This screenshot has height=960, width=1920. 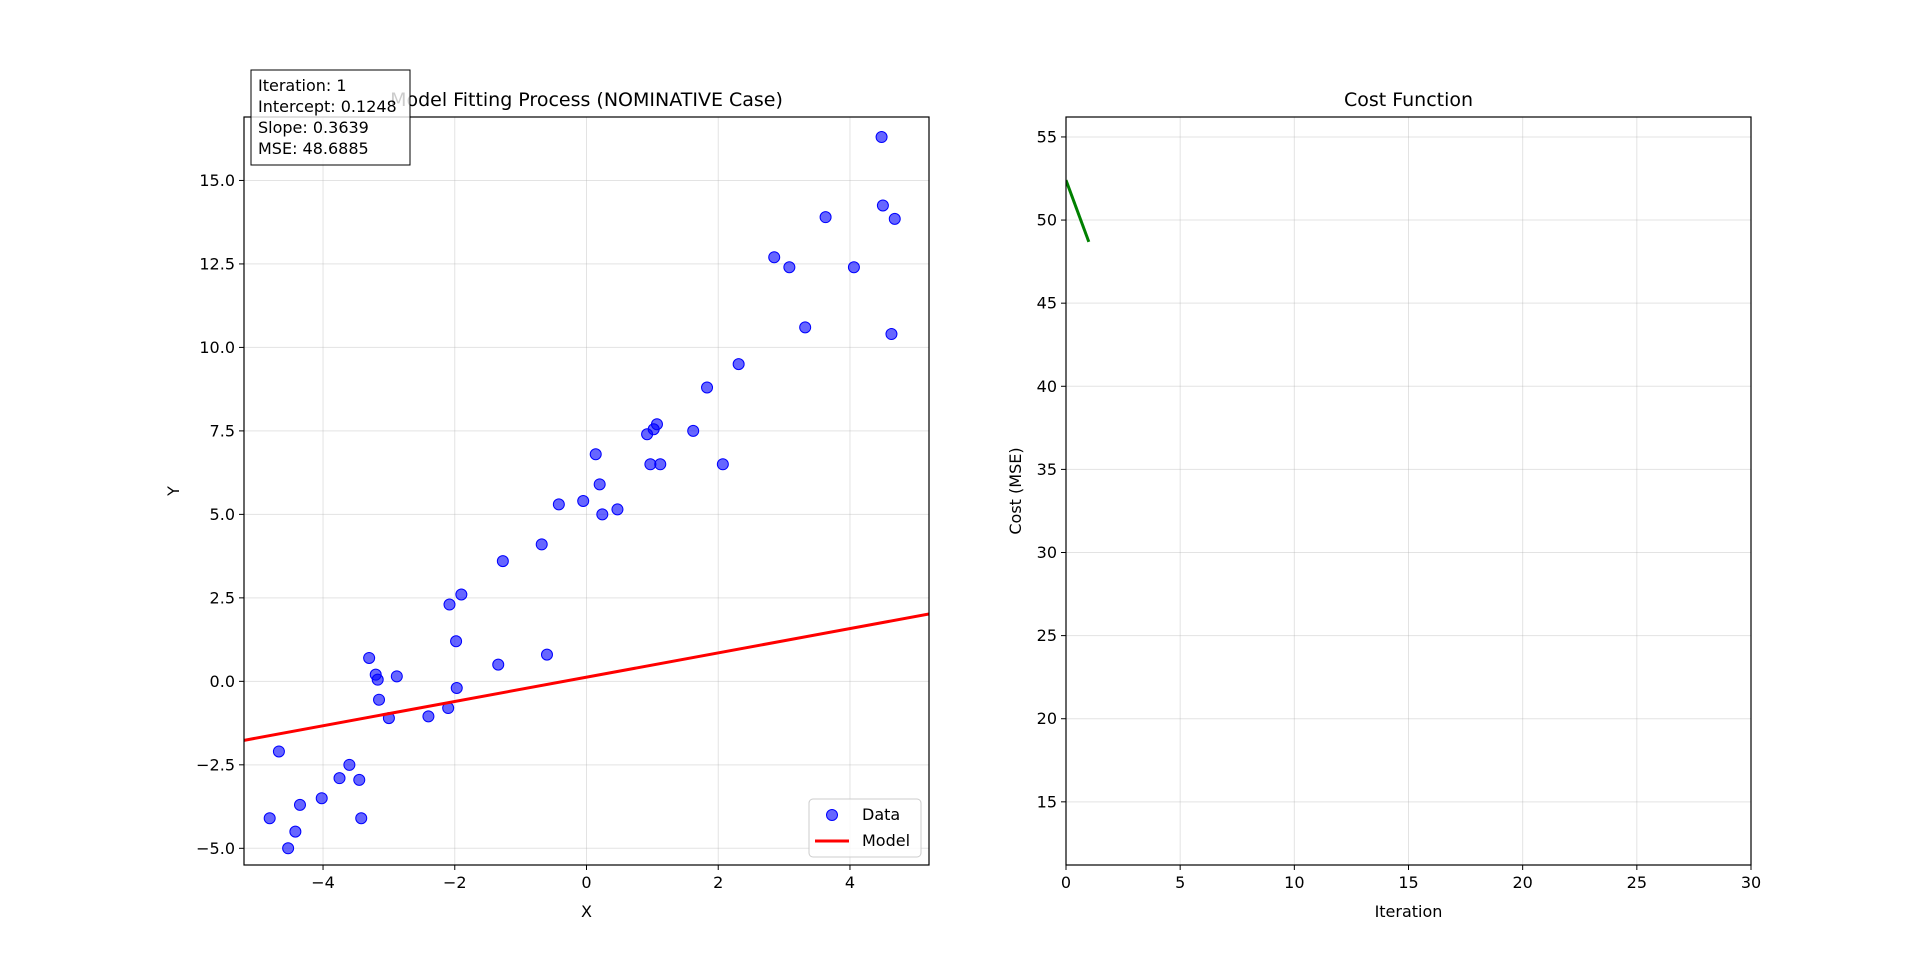 What do you see at coordinates (1047, 718) in the screenshot?
I see `y-tick-label: 20` at bounding box center [1047, 718].